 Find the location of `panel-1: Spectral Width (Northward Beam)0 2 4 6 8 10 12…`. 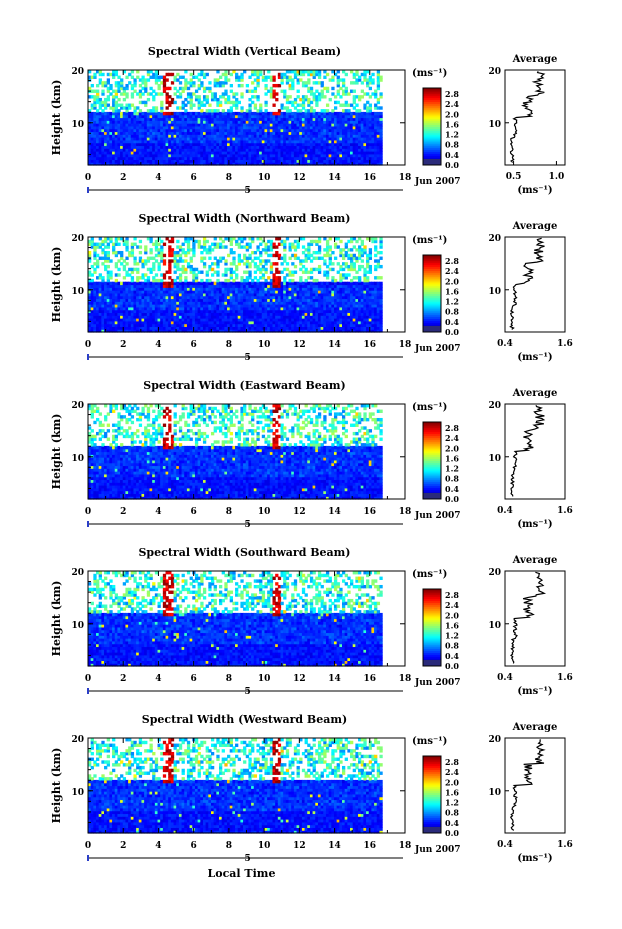

panel-1: Spectral Width (Northward Beam)0 2 4 6 8 10 12… is located at coordinates (311, 287).